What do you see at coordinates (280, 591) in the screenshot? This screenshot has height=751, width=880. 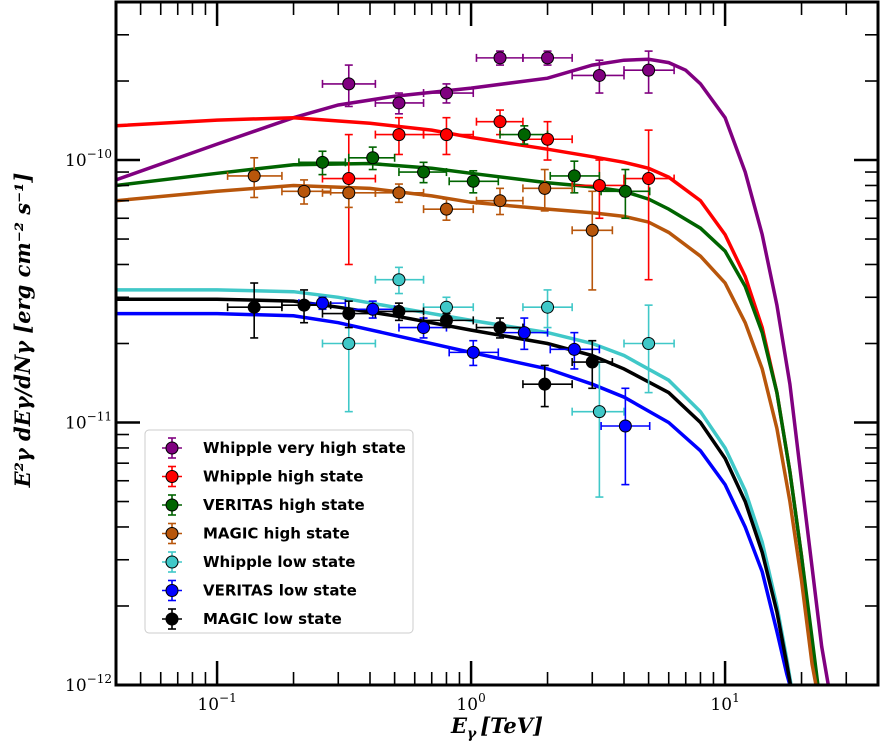 I see `legend-label: VERITAS low state` at bounding box center [280, 591].